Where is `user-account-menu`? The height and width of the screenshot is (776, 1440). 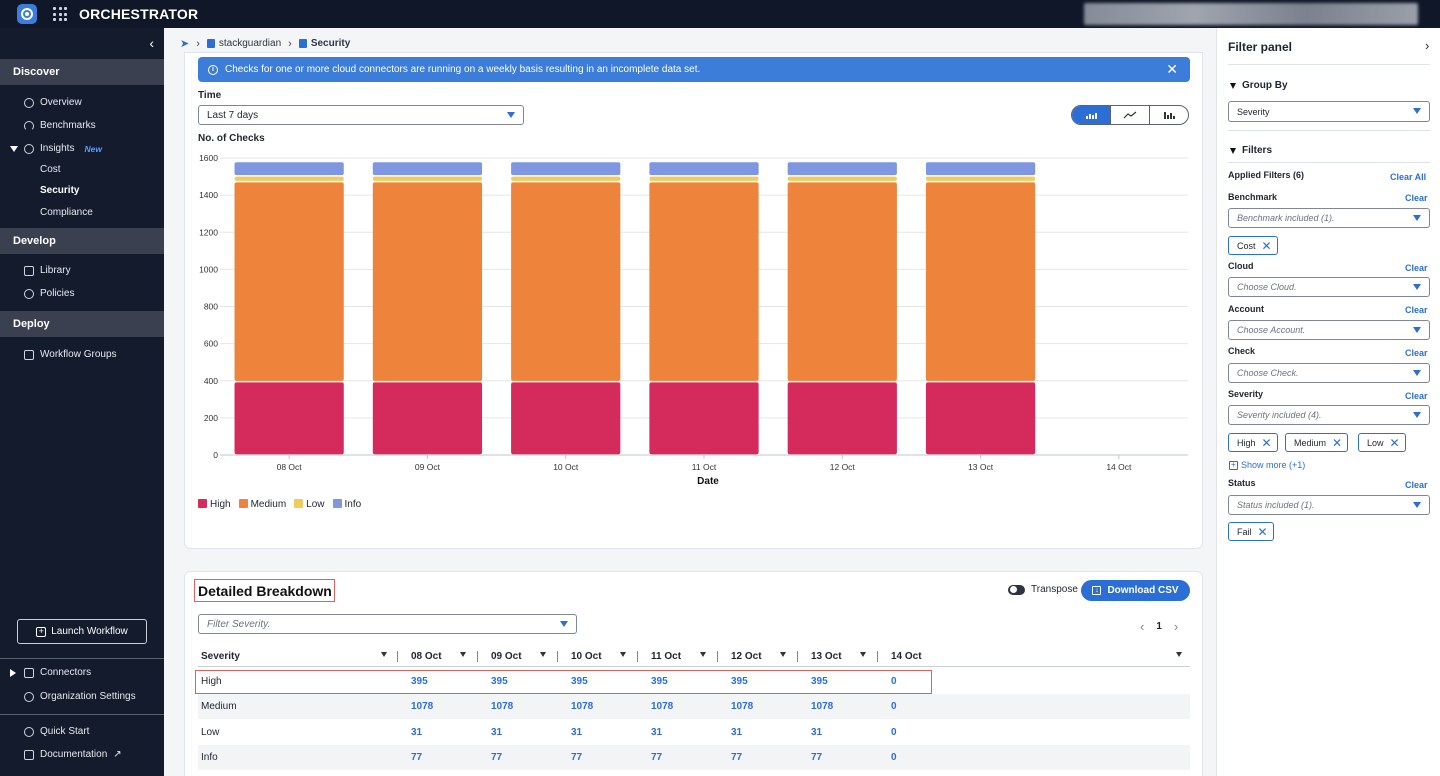 user-account-menu is located at coordinates (1251, 14).